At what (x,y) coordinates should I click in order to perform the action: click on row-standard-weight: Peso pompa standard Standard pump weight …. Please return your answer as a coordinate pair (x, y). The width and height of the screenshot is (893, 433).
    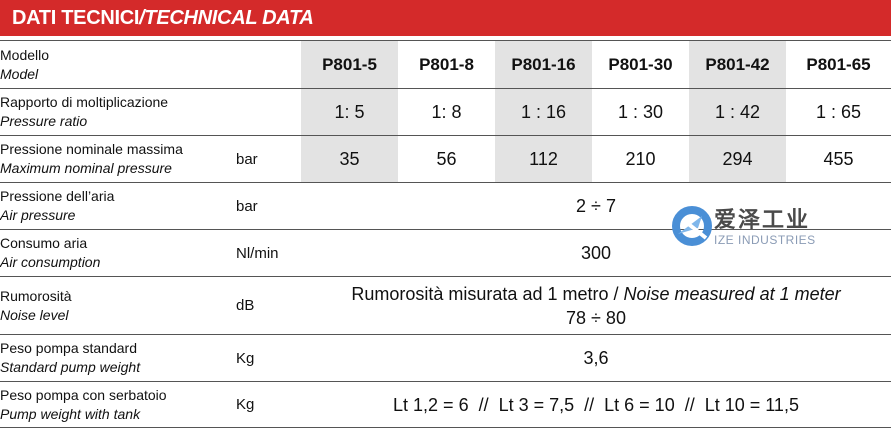
    Looking at the image, I should click on (445, 358).